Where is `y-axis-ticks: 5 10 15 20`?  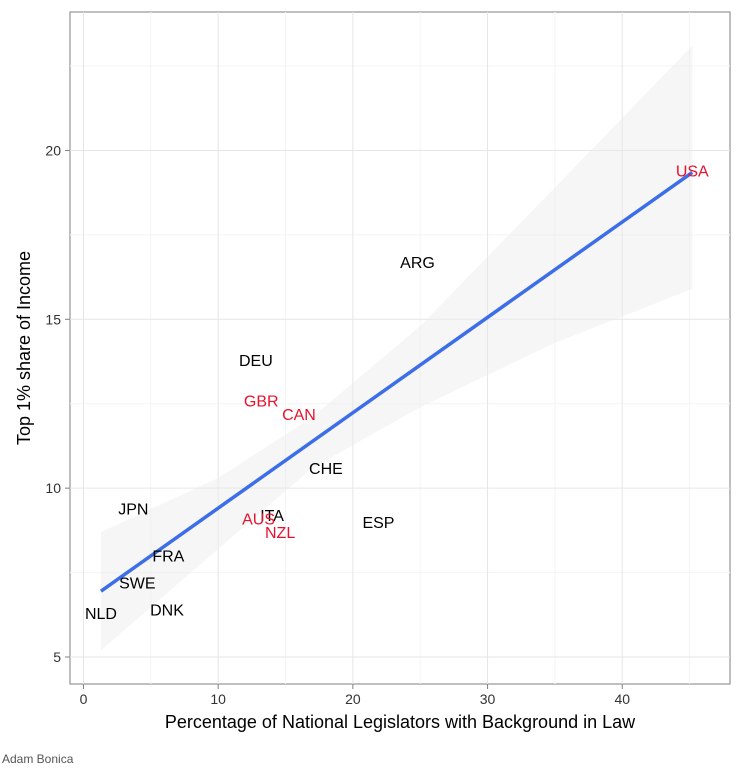 y-axis-ticks: 5 10 15 20 is located at coordinates (57, 403).